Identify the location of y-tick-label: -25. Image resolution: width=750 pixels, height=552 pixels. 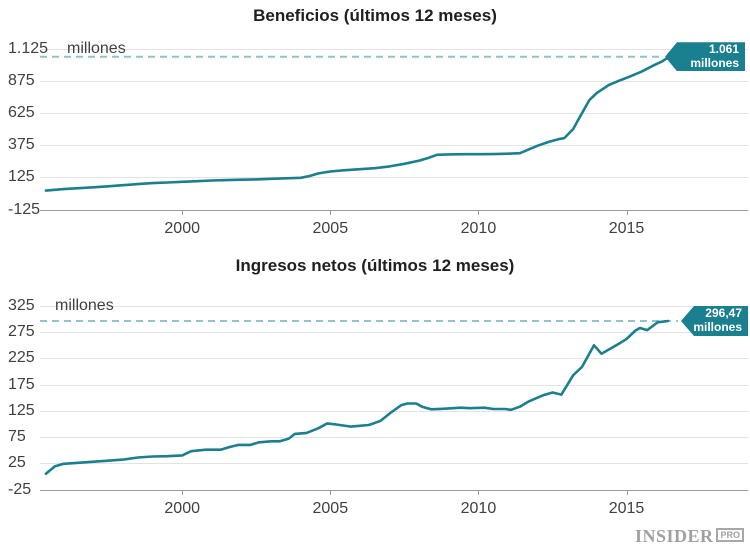
(20, 489).